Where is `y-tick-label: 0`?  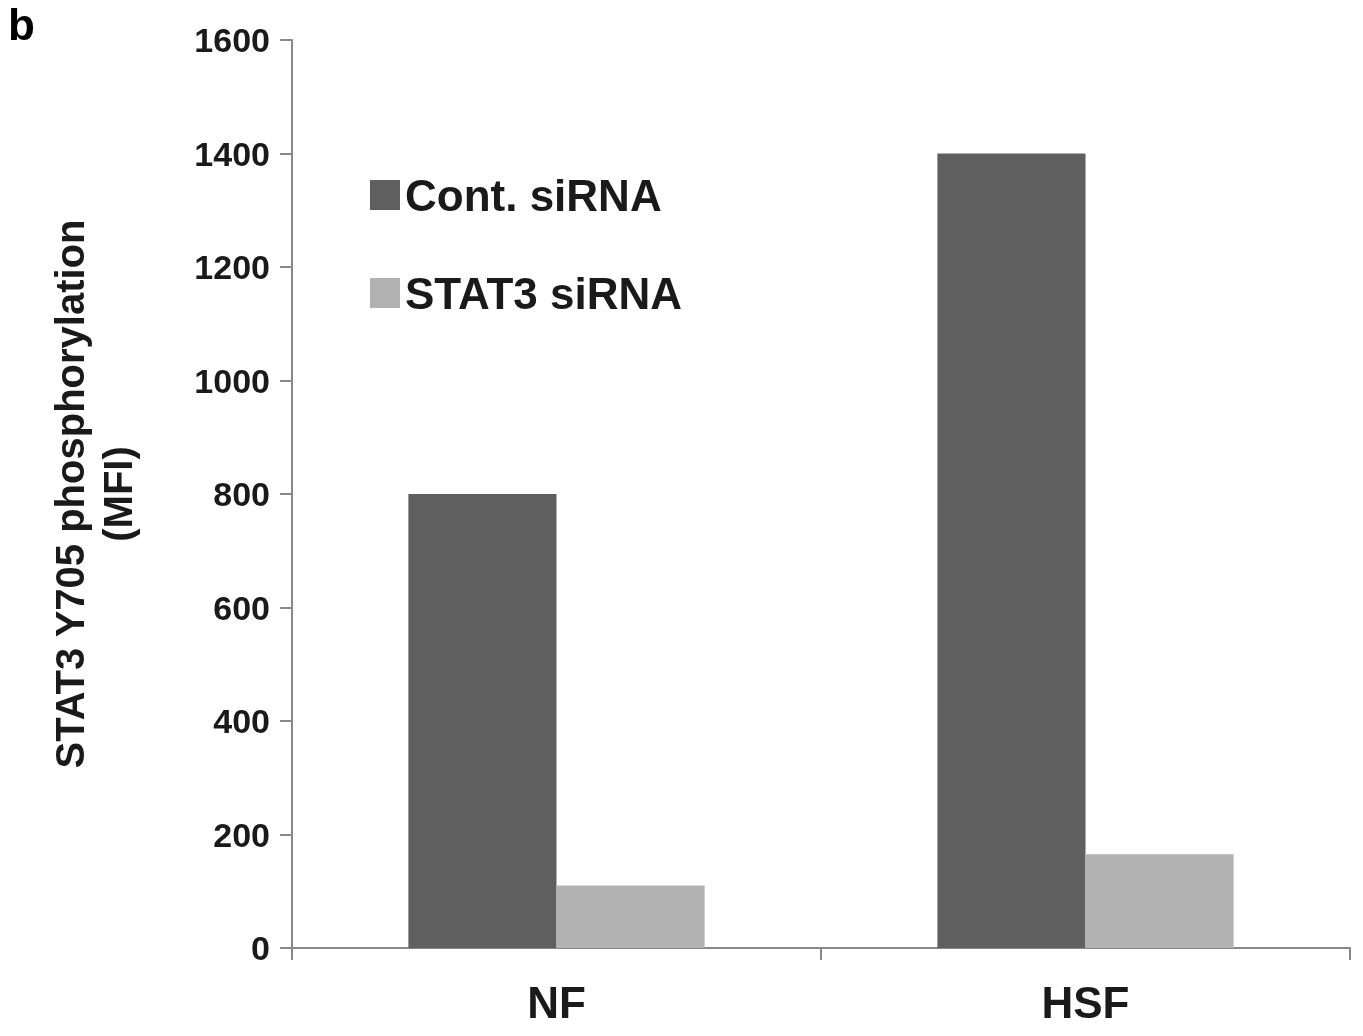 y-tick-label: 0 is located at coordinates (260, 948).